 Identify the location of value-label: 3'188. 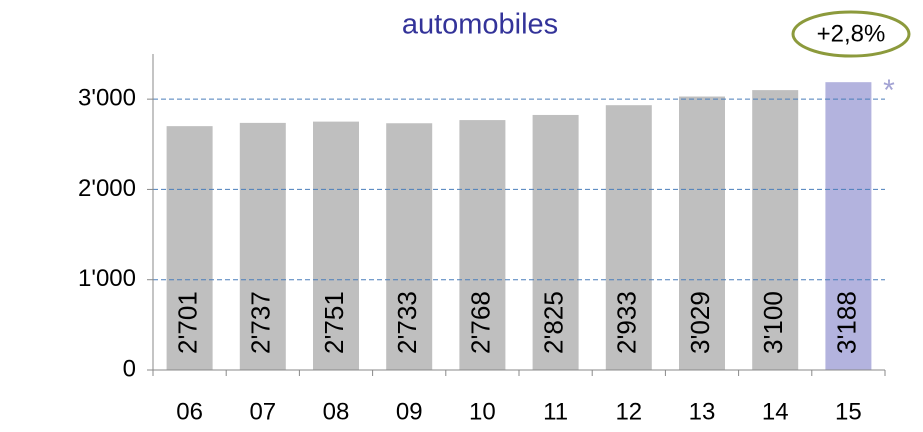
(846, 322).